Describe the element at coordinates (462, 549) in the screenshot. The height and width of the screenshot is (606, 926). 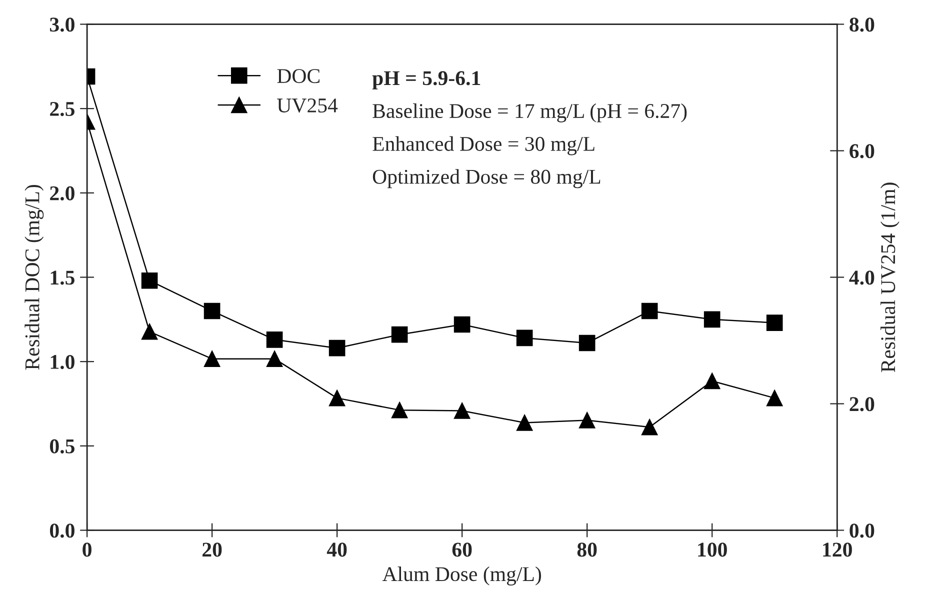
I see `x-tick-label: 60` at that location.